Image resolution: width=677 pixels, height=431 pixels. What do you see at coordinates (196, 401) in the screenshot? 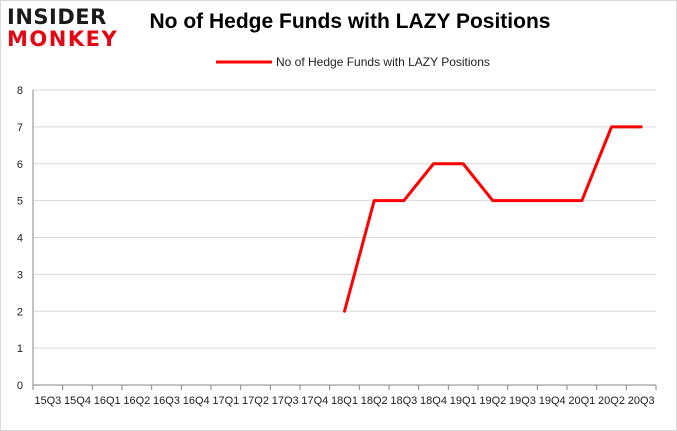
I see `x-tick-label: 16Q4` at bounding box center [196, 401].